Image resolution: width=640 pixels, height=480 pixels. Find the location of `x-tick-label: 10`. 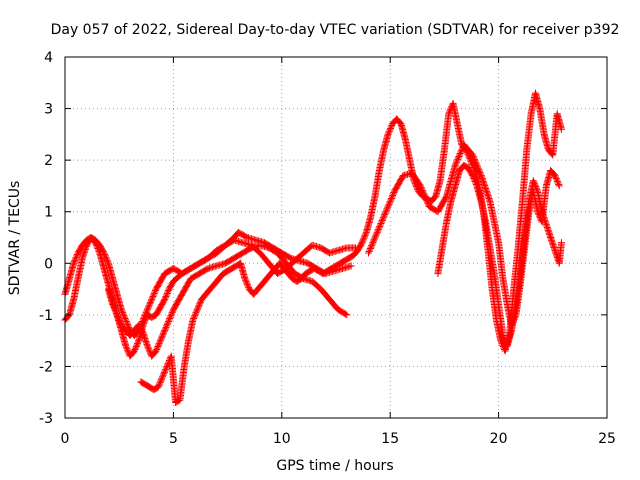

x-tick-label: 10 is located at coordinates (282, 439).